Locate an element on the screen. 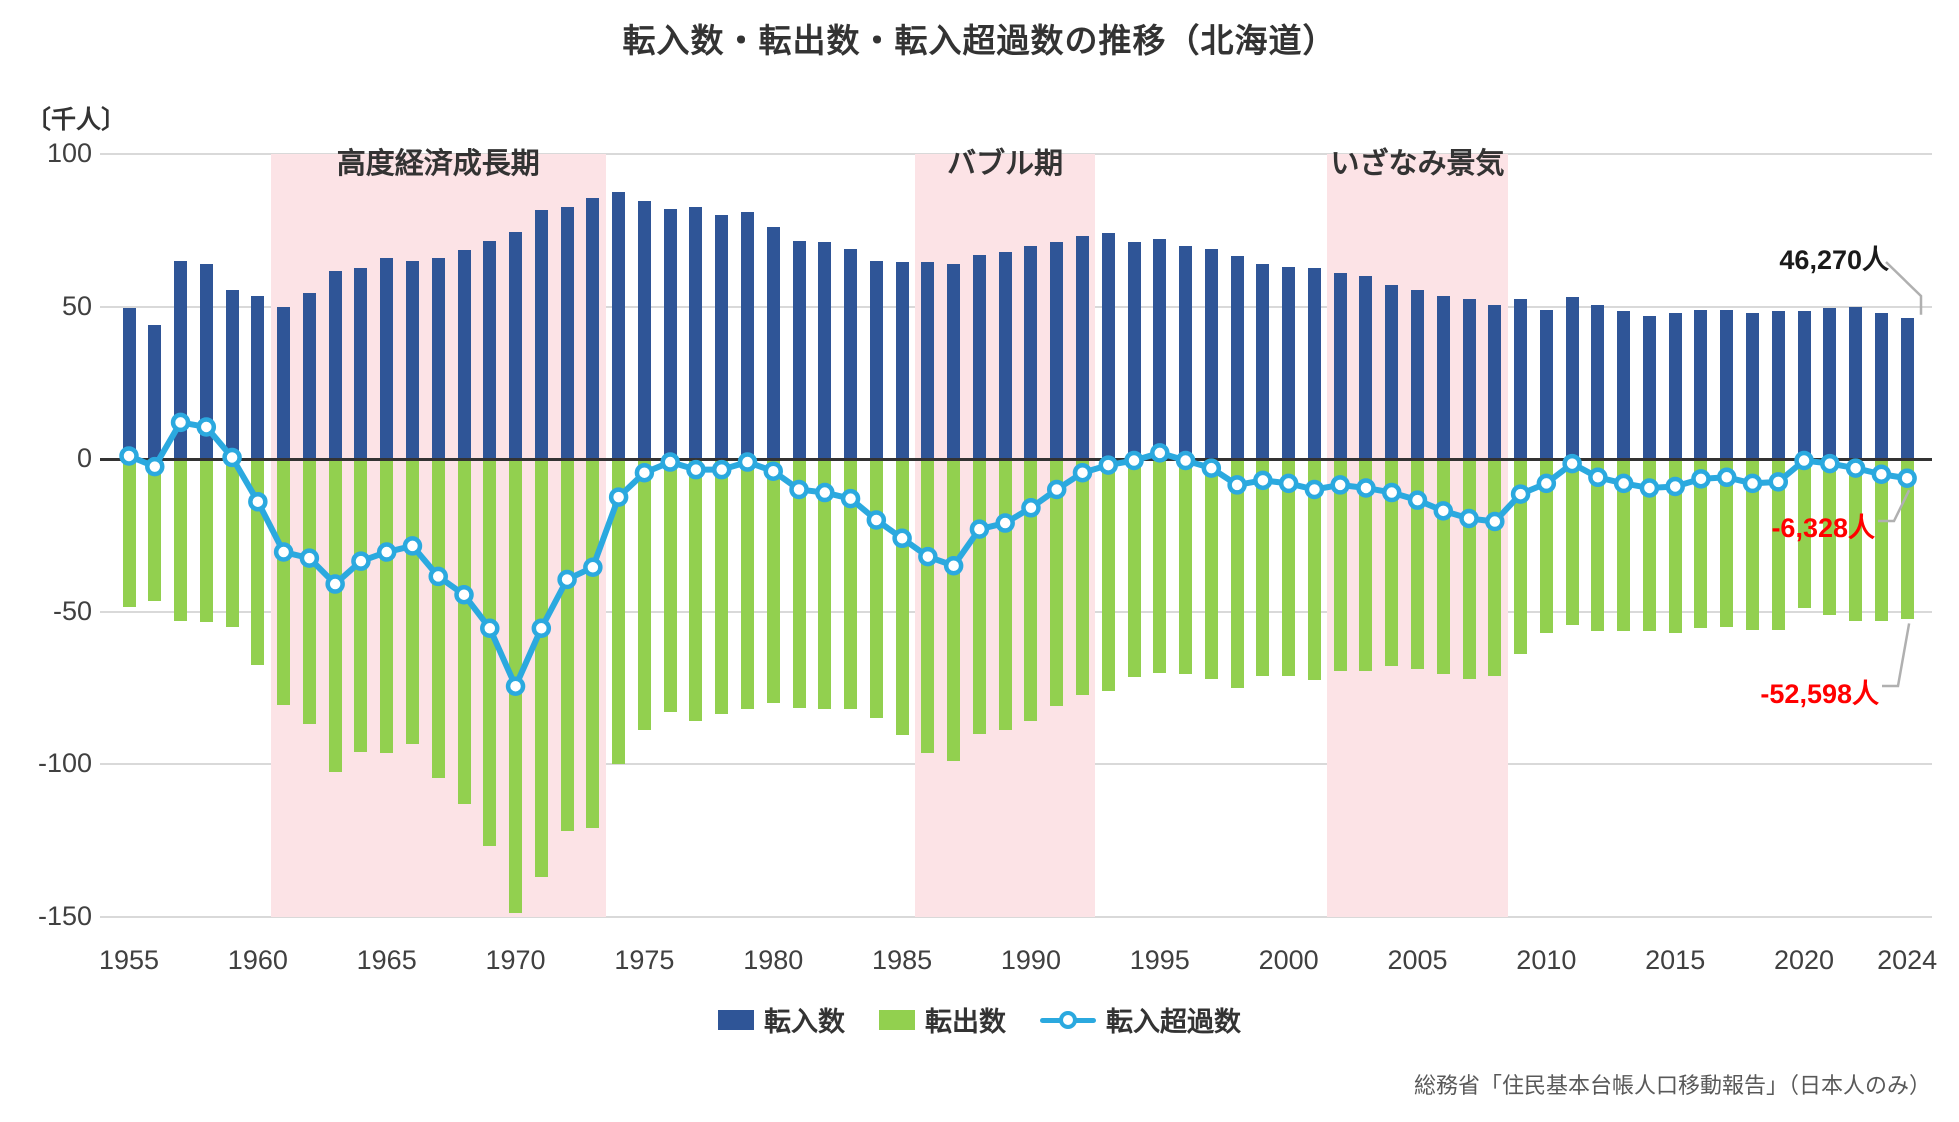  net-marker-2017 is located at coordinates (1726, 477).